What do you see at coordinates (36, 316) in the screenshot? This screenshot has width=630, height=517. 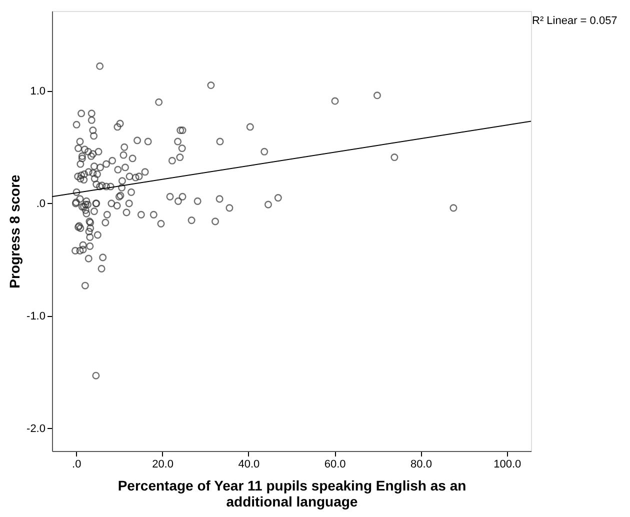 I see `y-tick-label: -1.0` at bounding box center [36, 316].